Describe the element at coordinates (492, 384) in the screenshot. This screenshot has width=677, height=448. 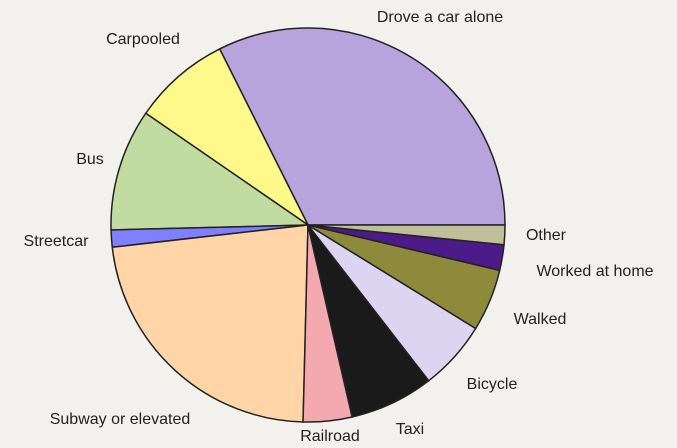
I see `slice-label: Bicycle` at that location.